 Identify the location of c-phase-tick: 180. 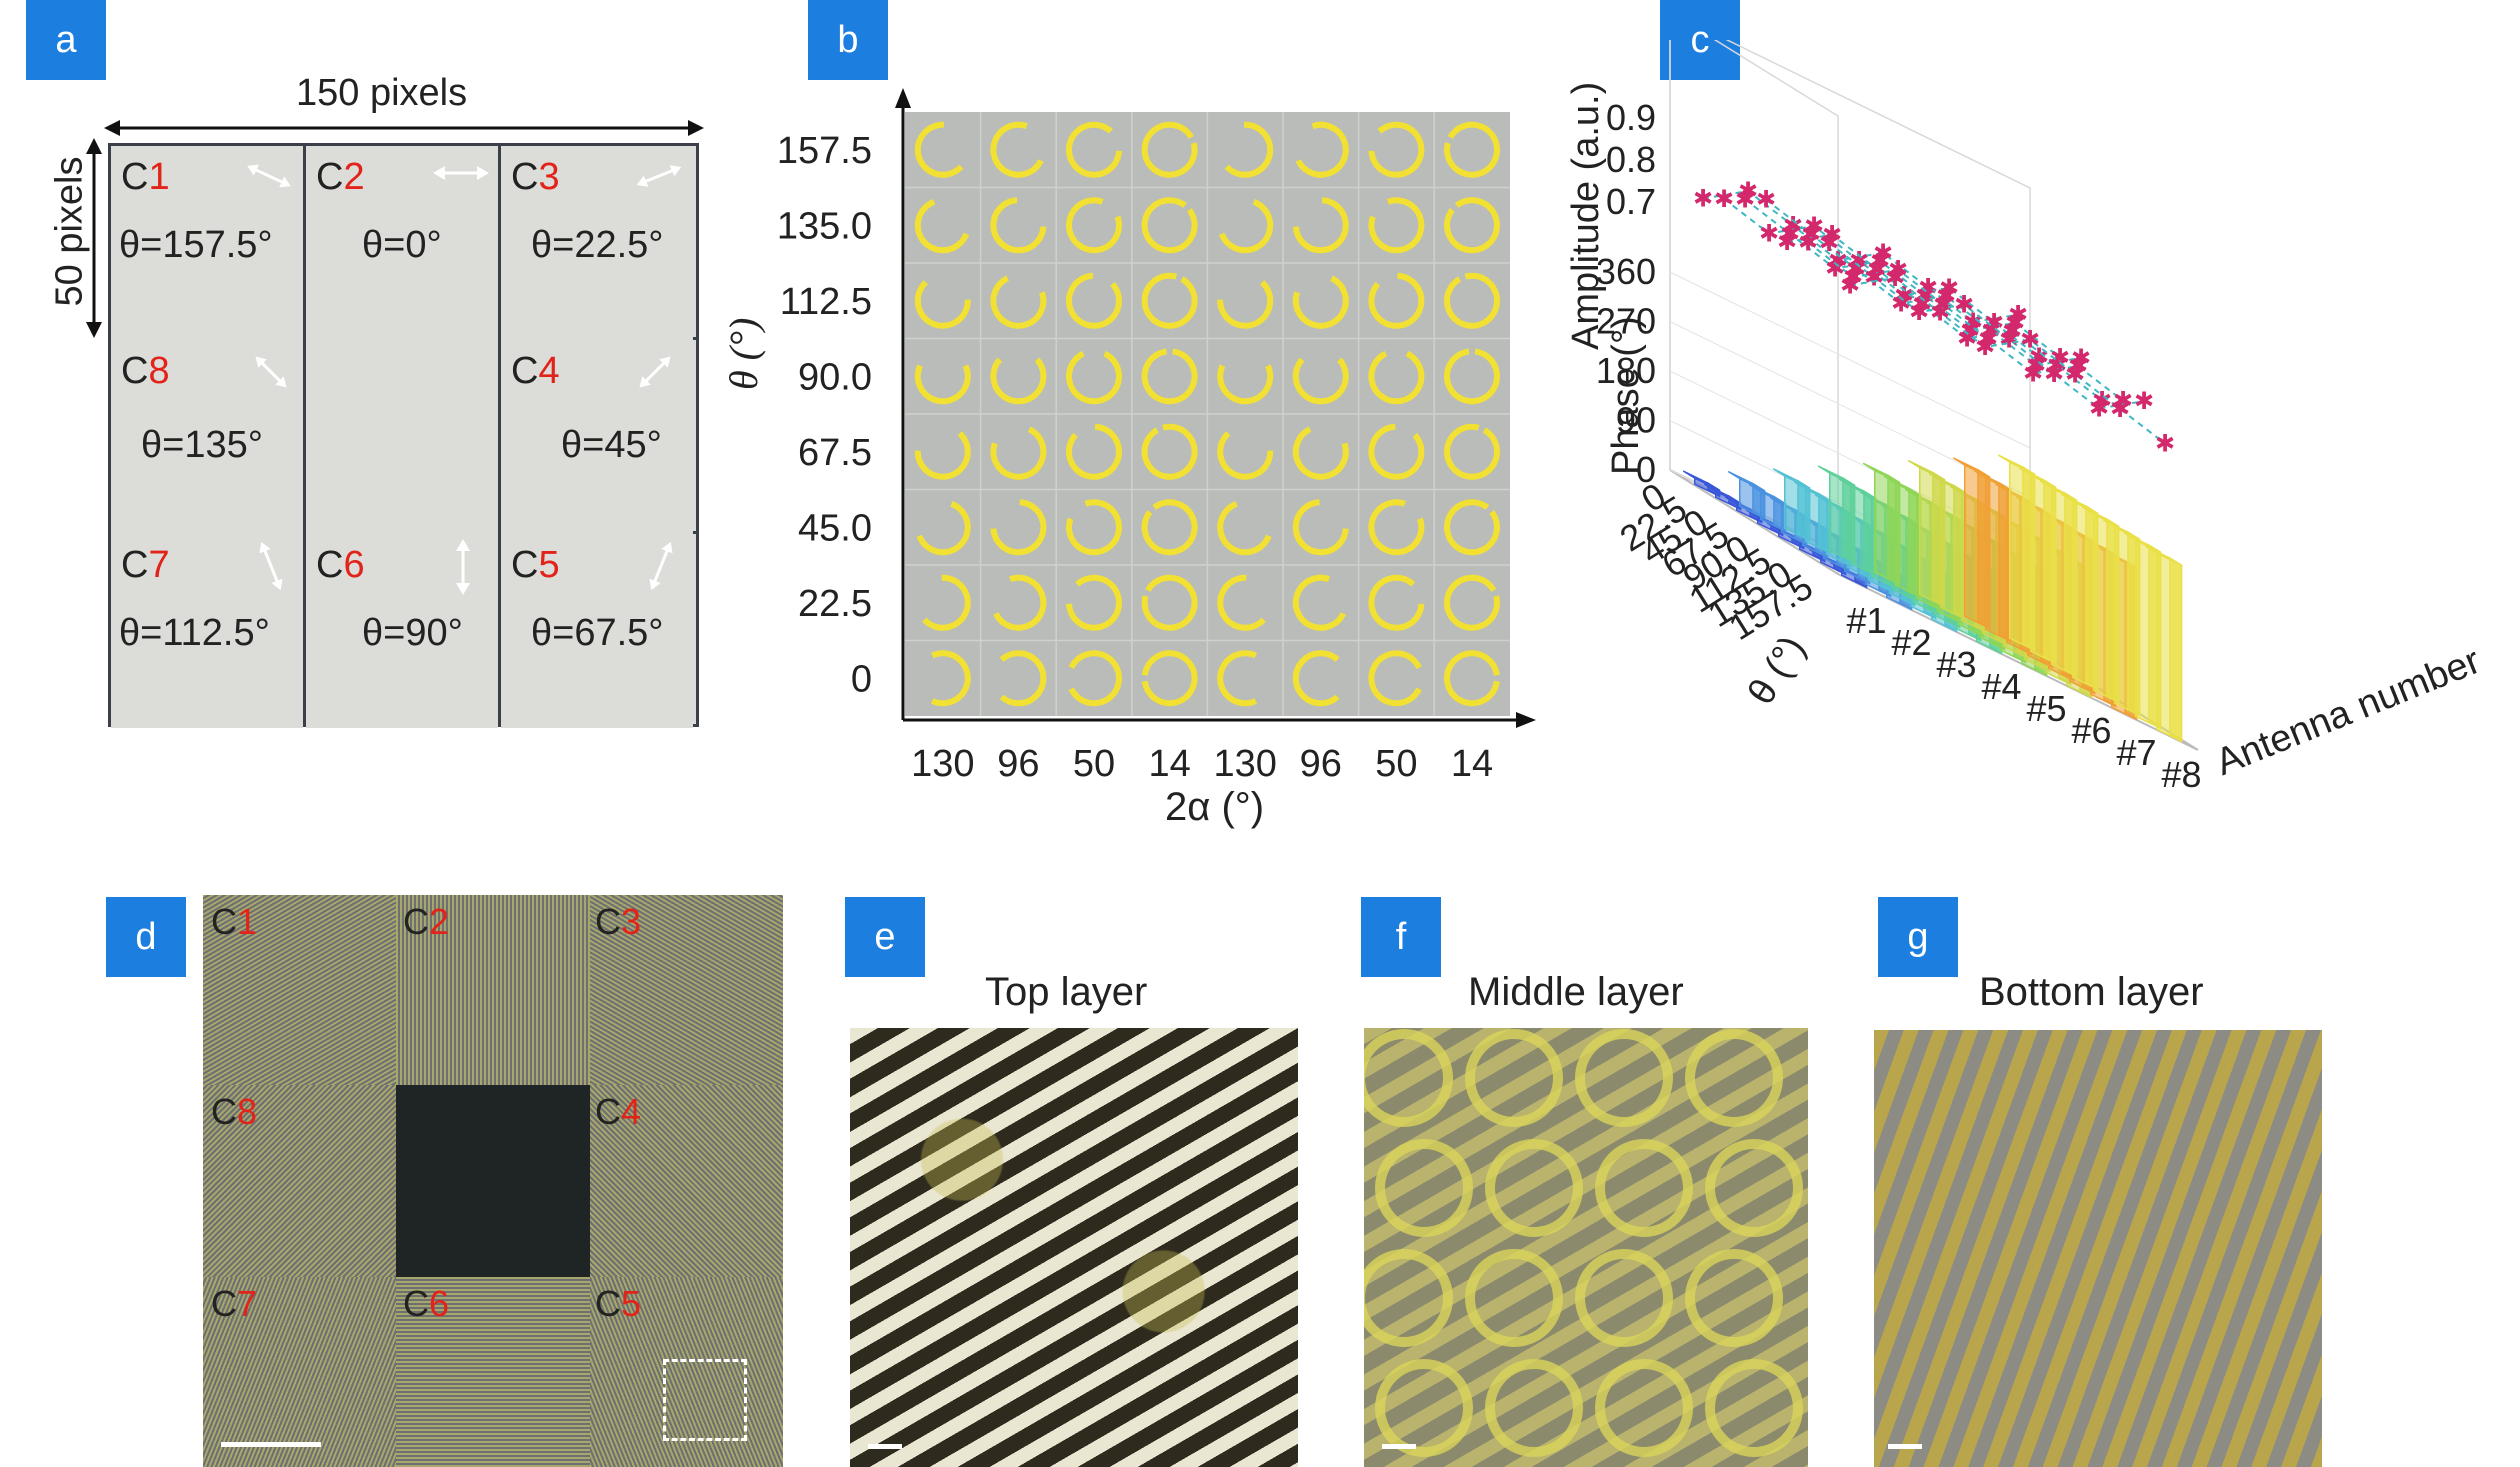
(1626, 370).